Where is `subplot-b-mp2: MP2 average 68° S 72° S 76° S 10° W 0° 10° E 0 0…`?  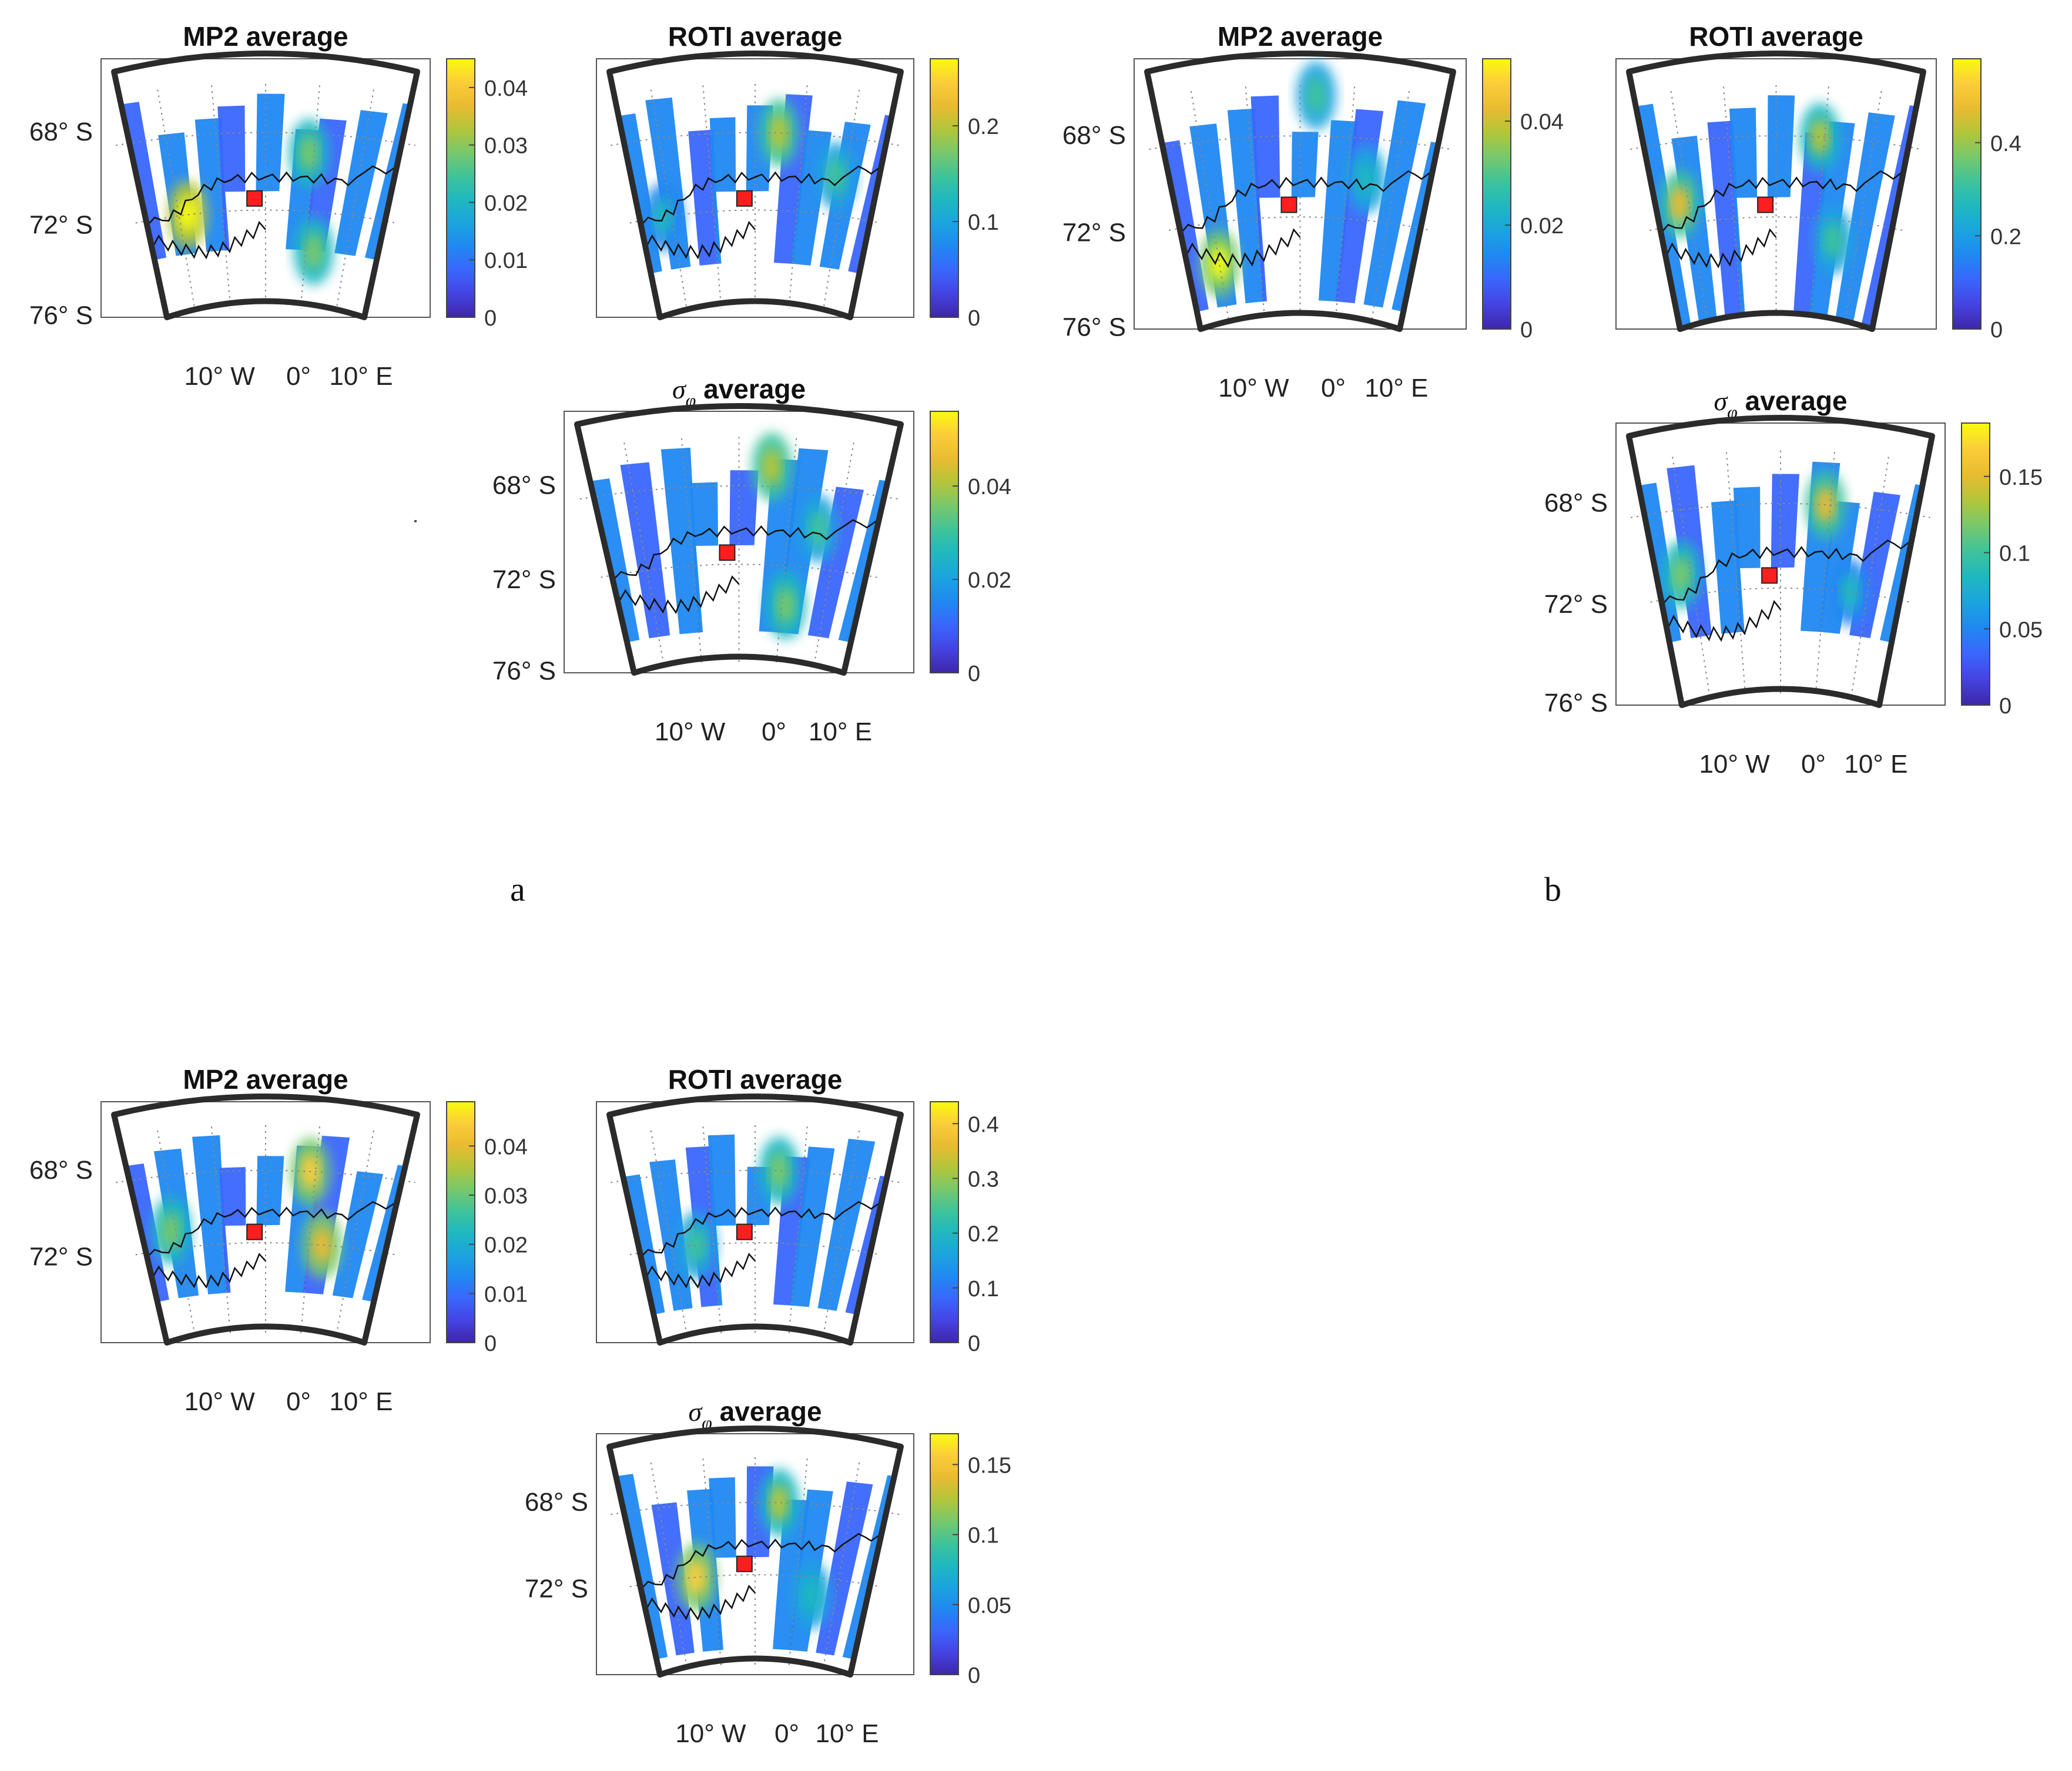 subplot-b-mp2: MP2 average 68° S 72° S 76° S 10° W 0° 10° E 0 0… is located at coordinates (1313, 212).